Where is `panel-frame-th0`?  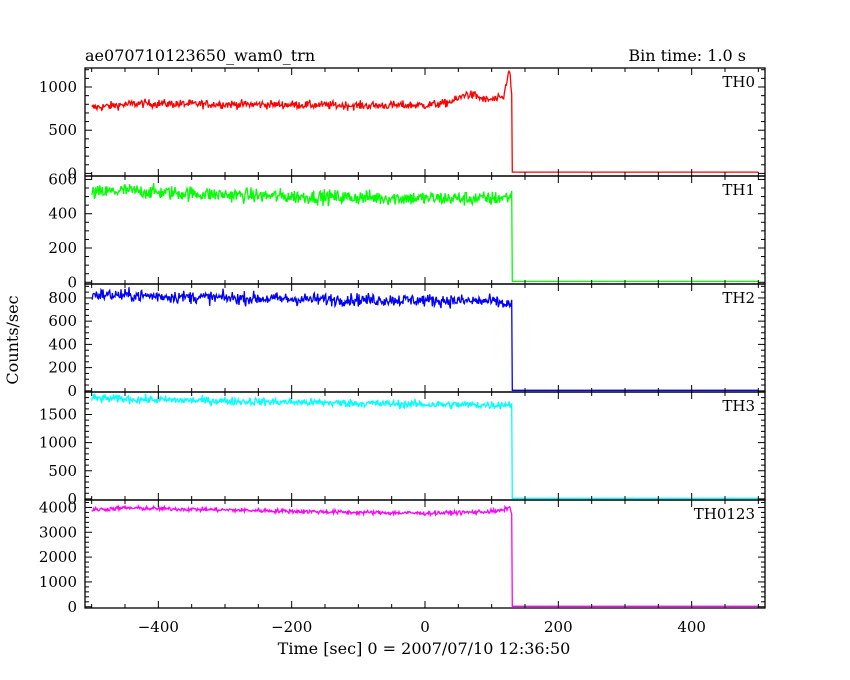 panel-frame-th0 is located at coordinates (425, 122).